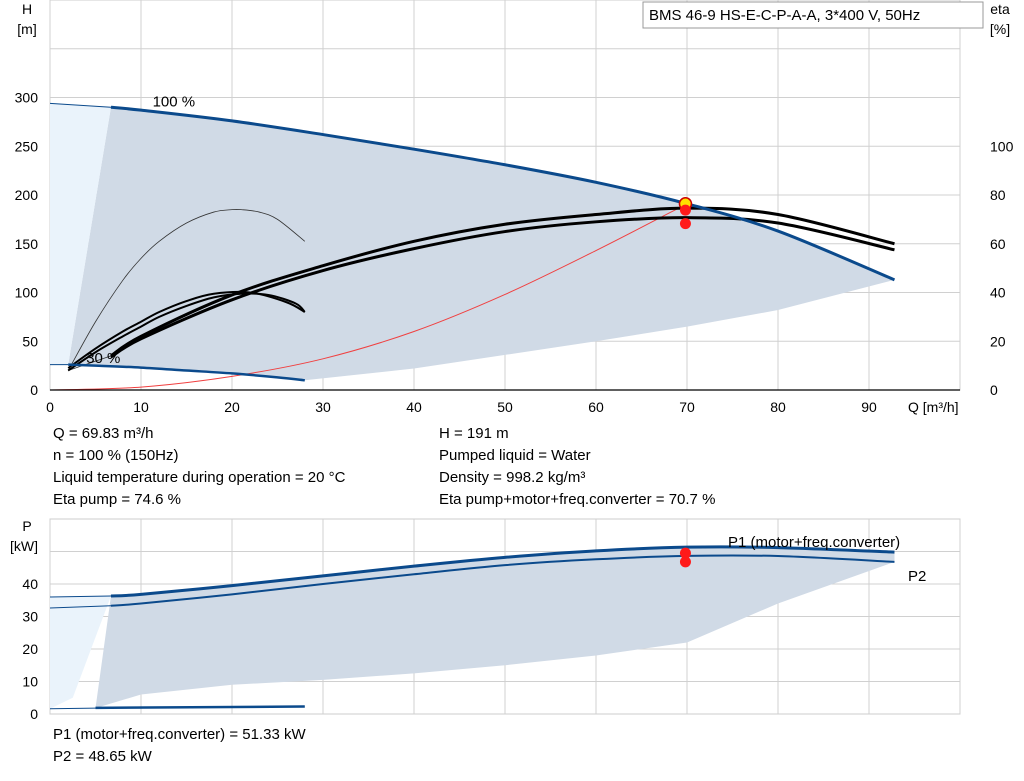 This screenshot has height=781, width=1024. Describe the element at coordinates (27, 244) in the screenshot. I see `y-tick-label: 150` at that location.